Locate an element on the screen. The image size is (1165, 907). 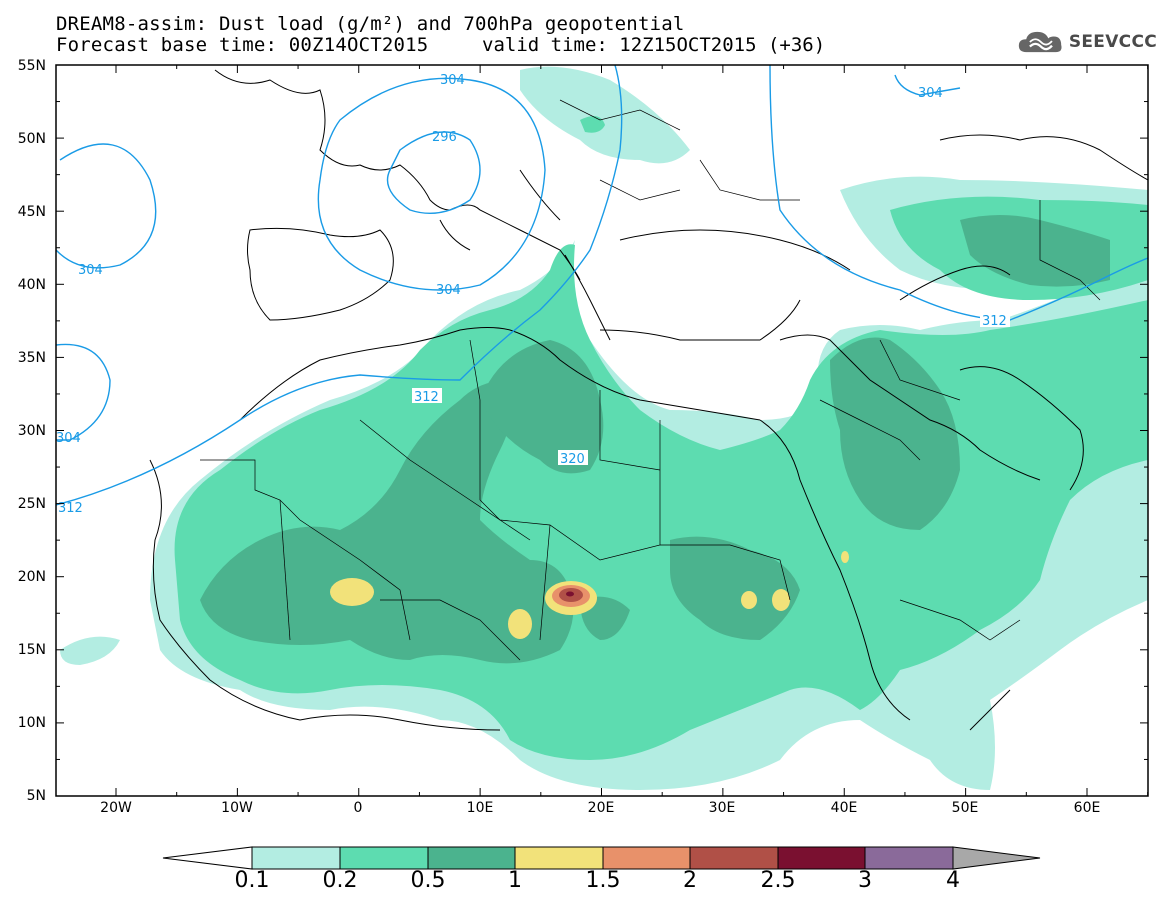
lon-label: 50E is located at coordinates (965, 808).